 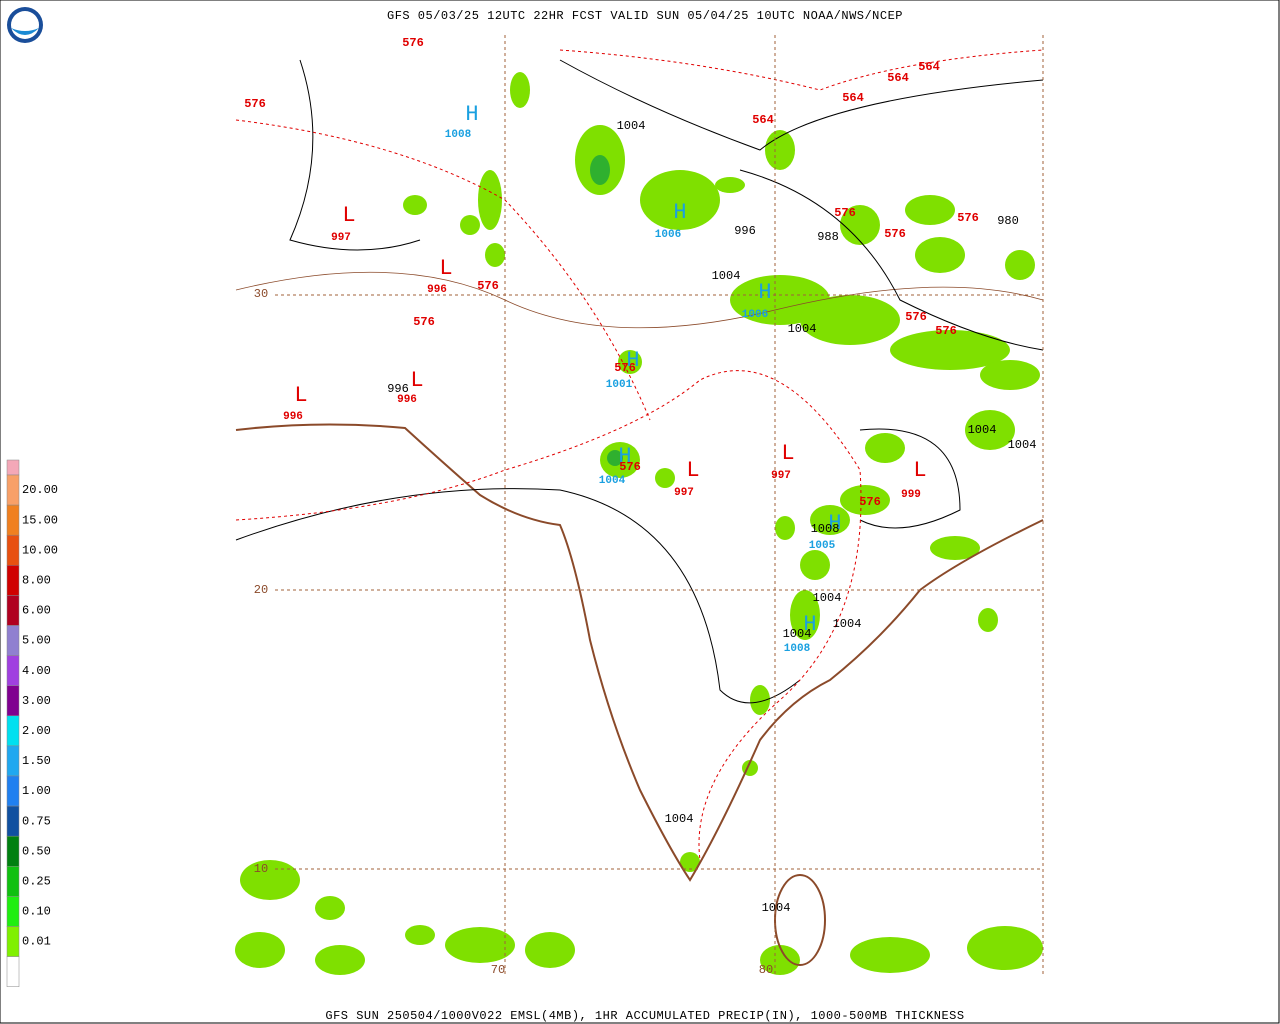 I want to click on legend-label: 4.00, so click(x=36, y=671).